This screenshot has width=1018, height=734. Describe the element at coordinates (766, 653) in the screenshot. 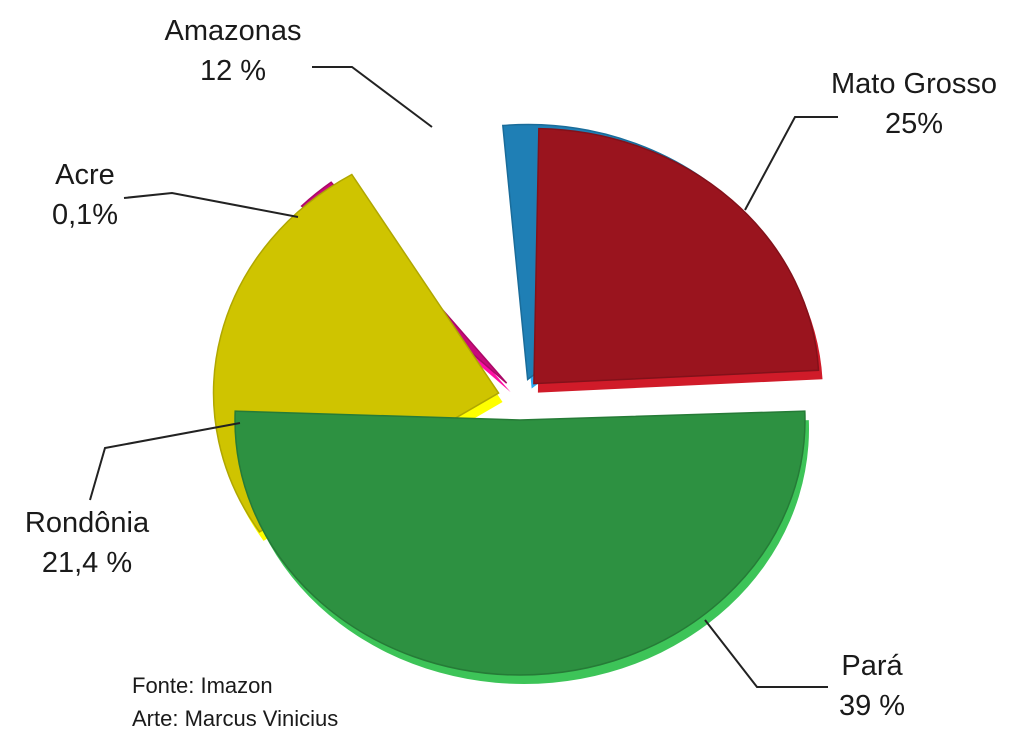

I see `leader-line-para` at that location.